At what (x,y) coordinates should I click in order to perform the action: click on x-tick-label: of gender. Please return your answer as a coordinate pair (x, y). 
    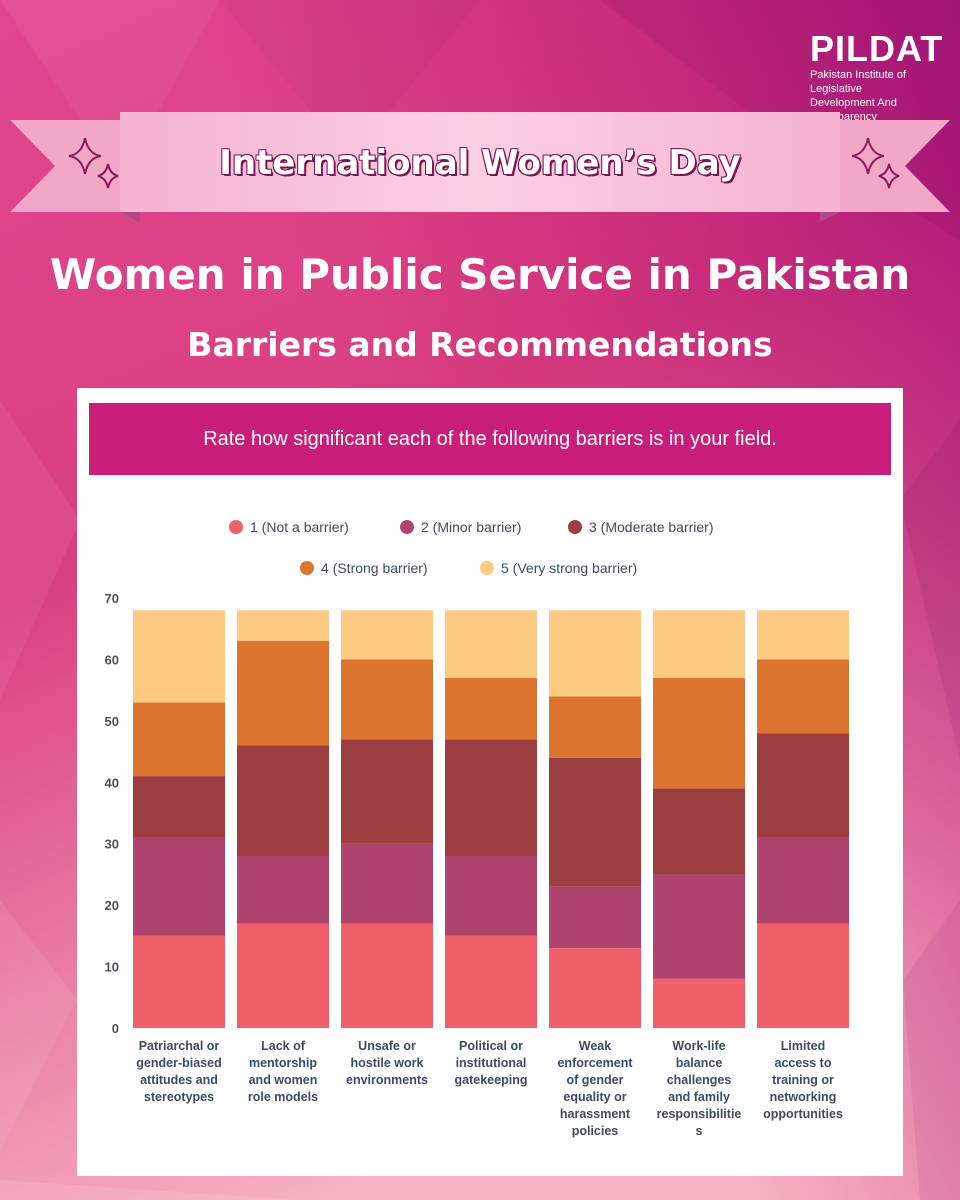
    Looking at the image, I should click on (595, 1080).